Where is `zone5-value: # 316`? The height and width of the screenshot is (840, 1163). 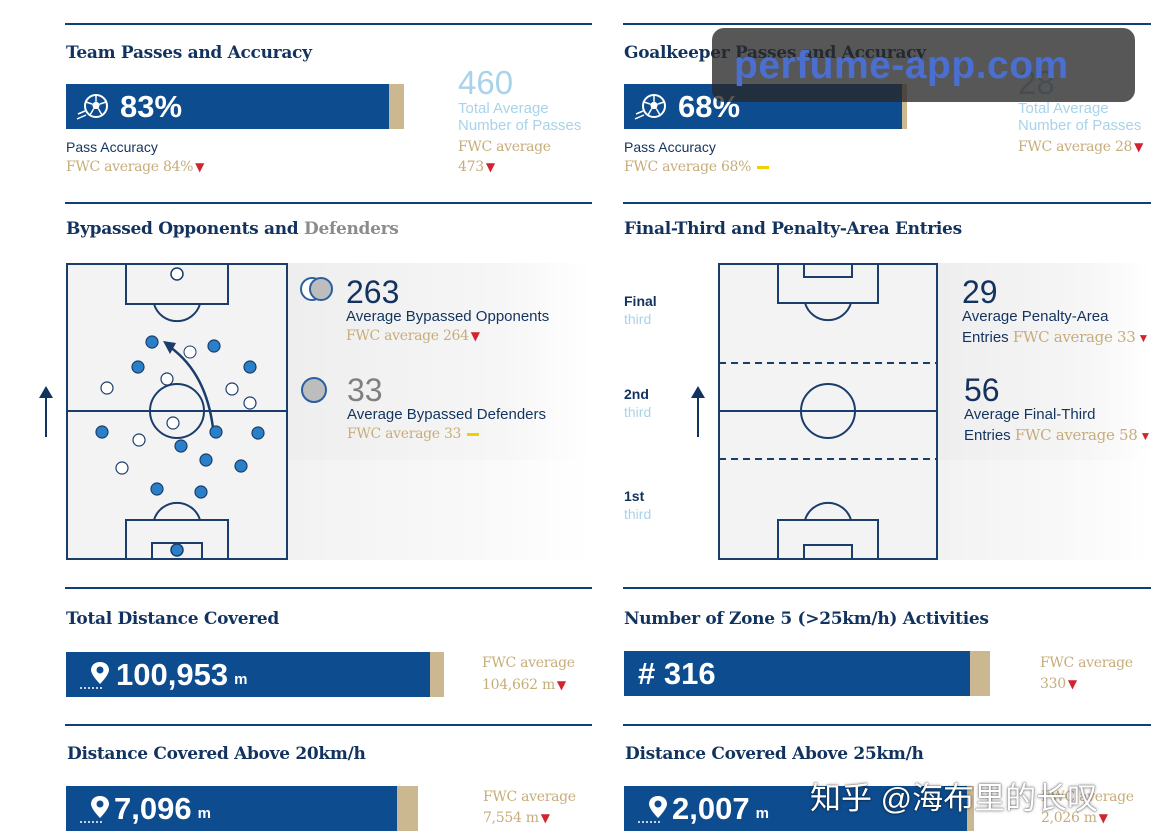 zone5-value: # 316 is located at coordinates (677, 673).